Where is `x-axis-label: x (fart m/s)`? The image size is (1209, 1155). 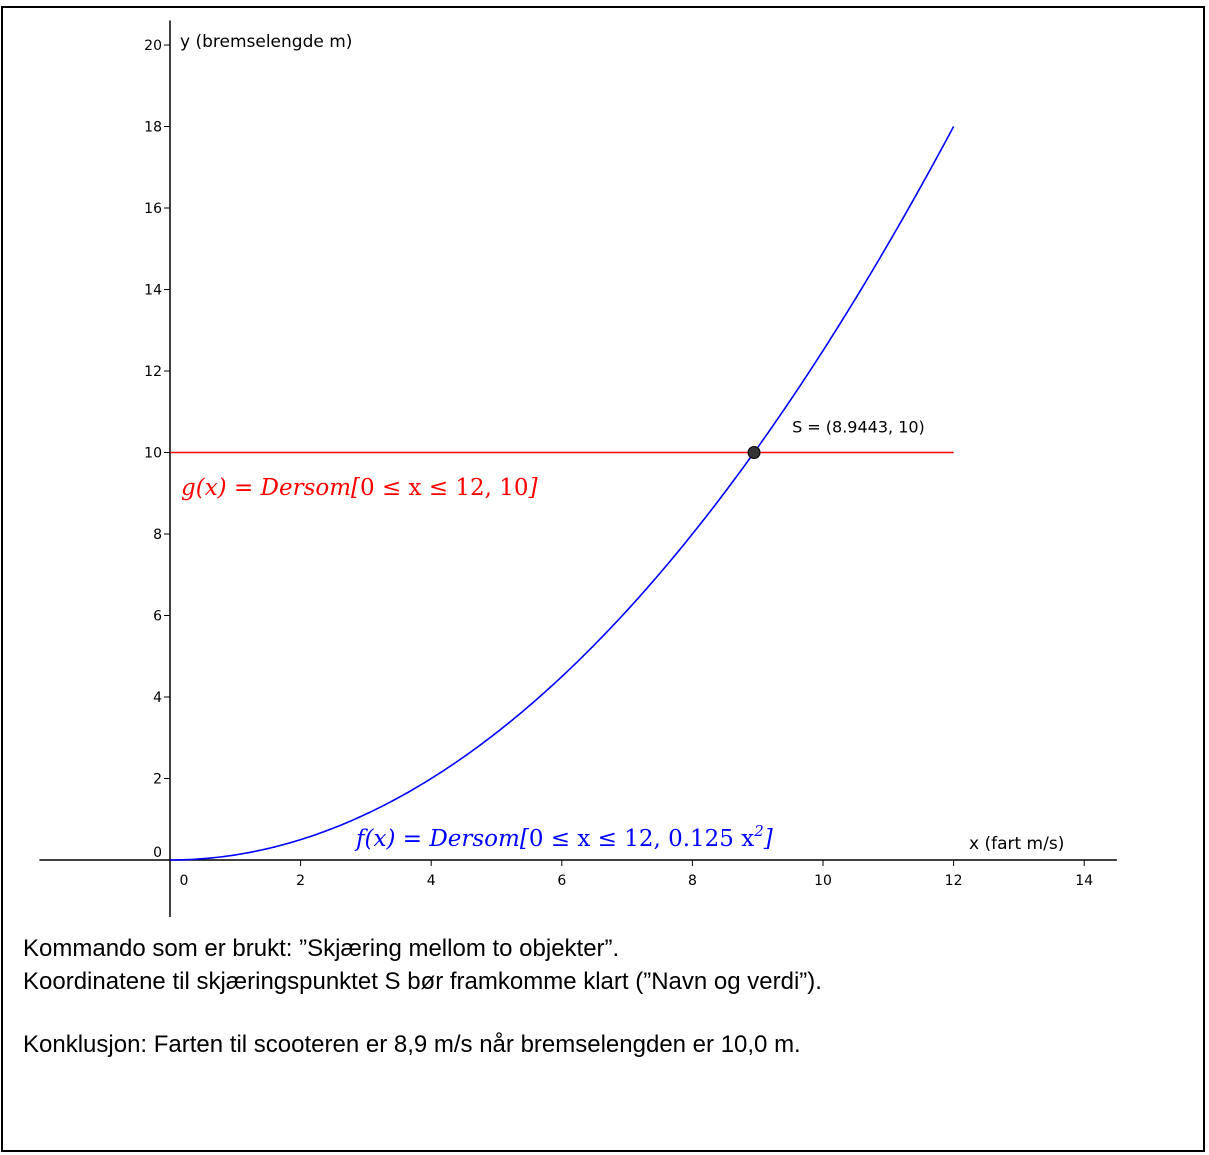
x-axis-label: x (fart m/s) is located at coordinates (1016, 844).